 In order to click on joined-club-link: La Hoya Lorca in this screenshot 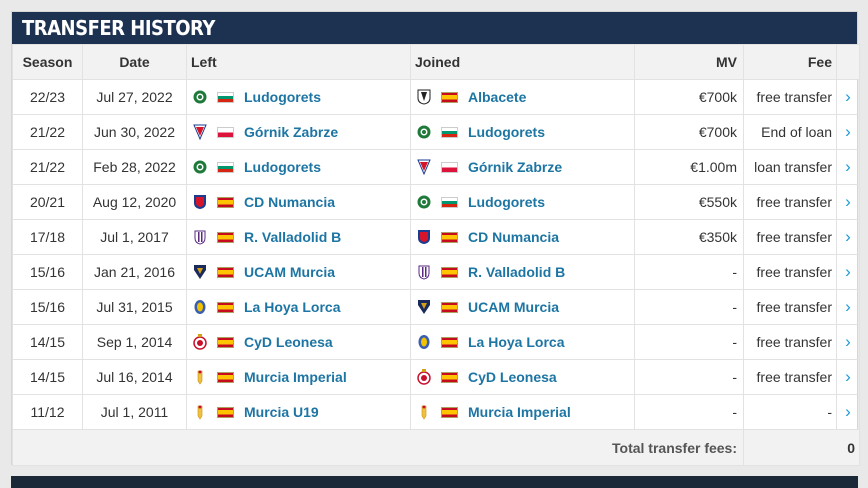, I will do `click(516, 342)`.